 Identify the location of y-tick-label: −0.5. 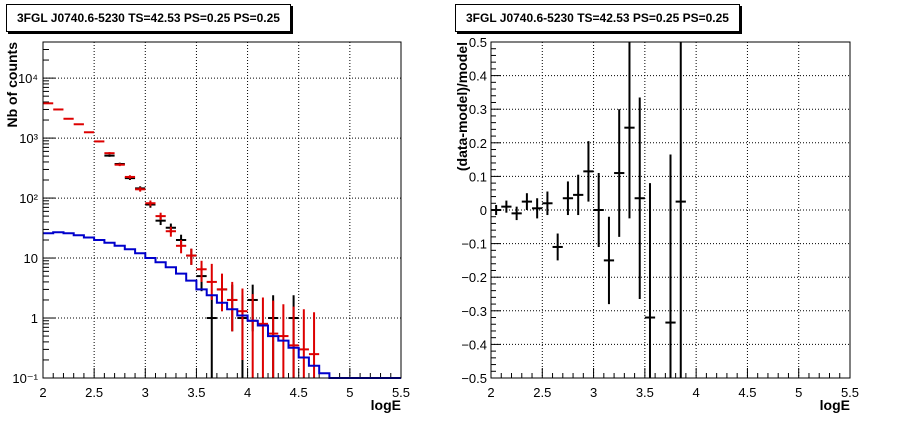
(474, 378).